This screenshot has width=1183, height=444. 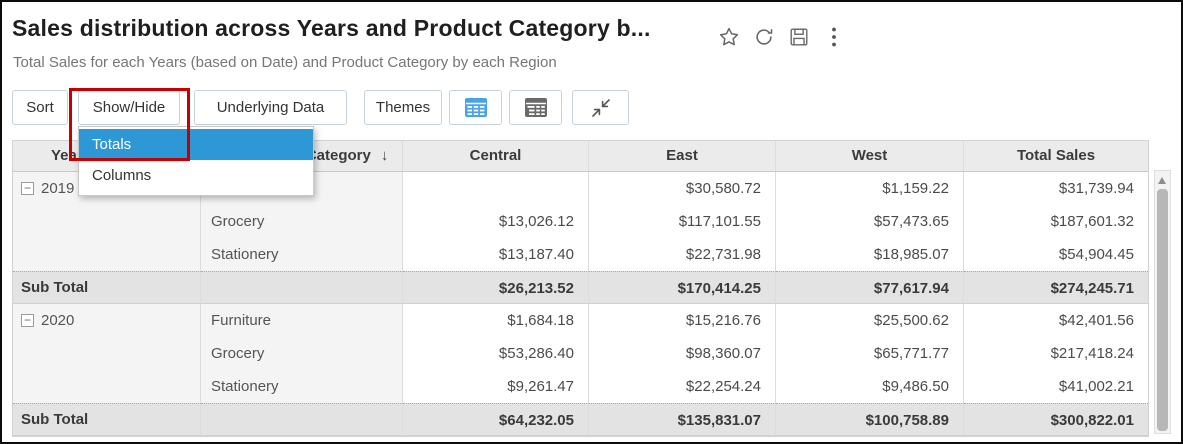 I want to click on favorite-star-button, so click(x=729, y=37).